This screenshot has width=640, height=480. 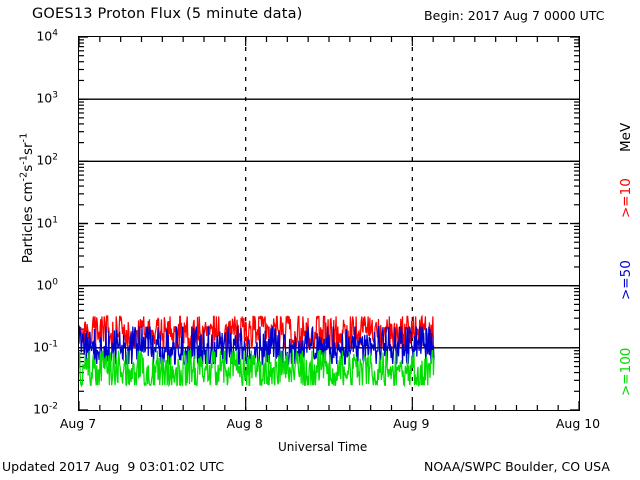 What do you see at coordinates (257, 368) in the screenshot?
I see `flux-trace` at bounding box center [257, 368].